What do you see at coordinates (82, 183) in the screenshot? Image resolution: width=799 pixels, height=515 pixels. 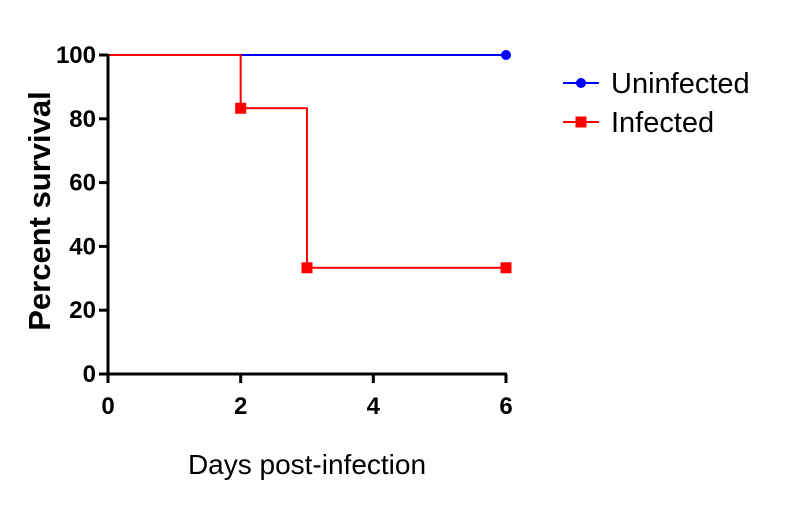 I see `y-tick-label: 60` at bounding box center [82, 183].